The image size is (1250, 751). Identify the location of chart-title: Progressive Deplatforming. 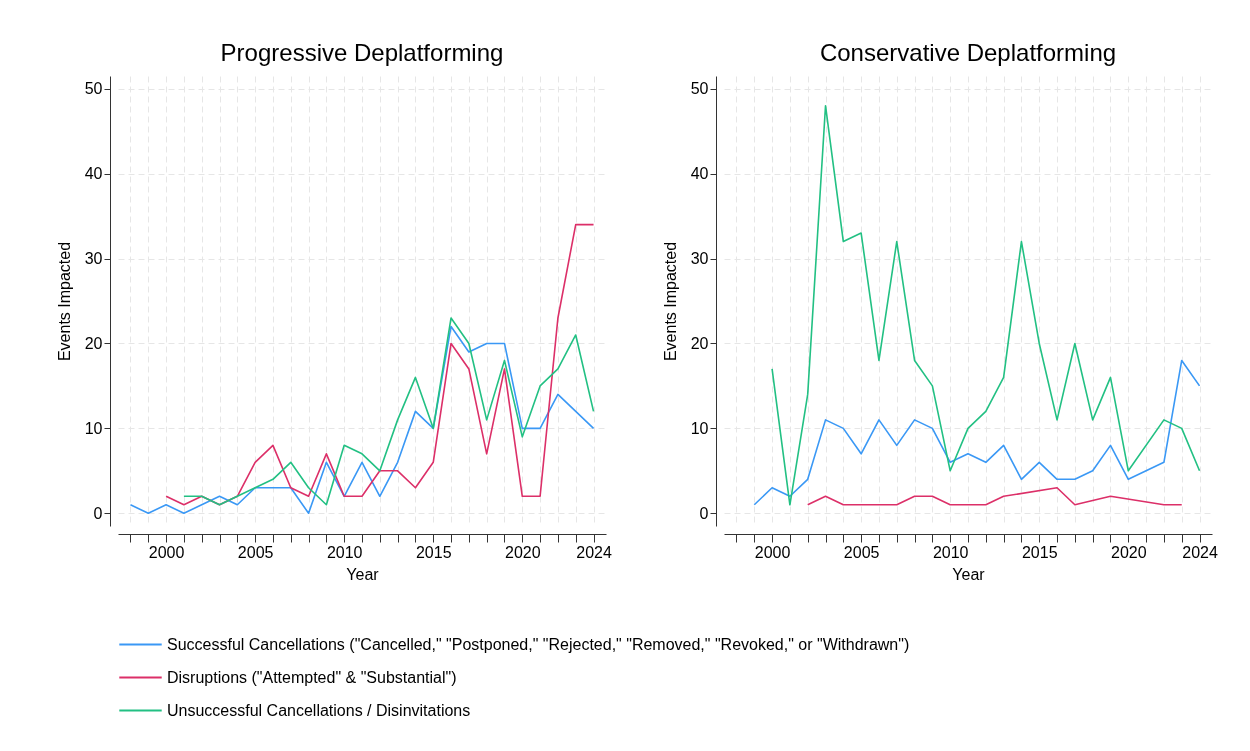
(362, 52).